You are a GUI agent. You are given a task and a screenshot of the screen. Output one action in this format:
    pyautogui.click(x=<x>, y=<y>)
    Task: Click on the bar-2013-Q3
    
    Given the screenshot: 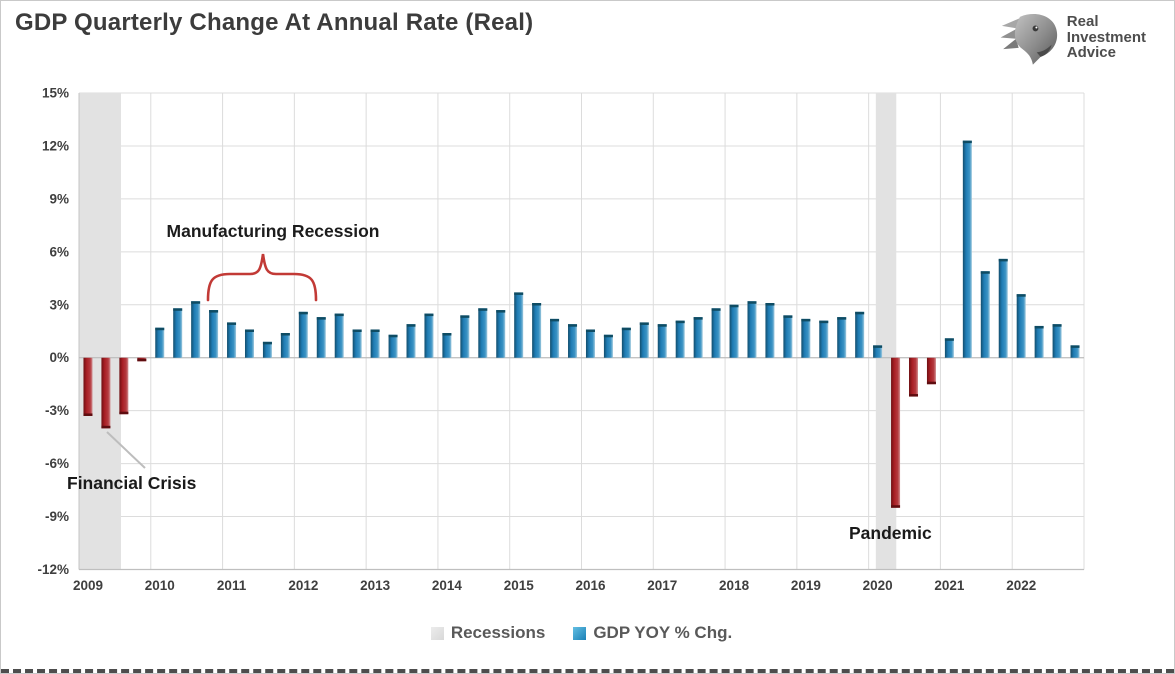 What is the action you would take?
    pyautogui.click(x=411, y=341)
    